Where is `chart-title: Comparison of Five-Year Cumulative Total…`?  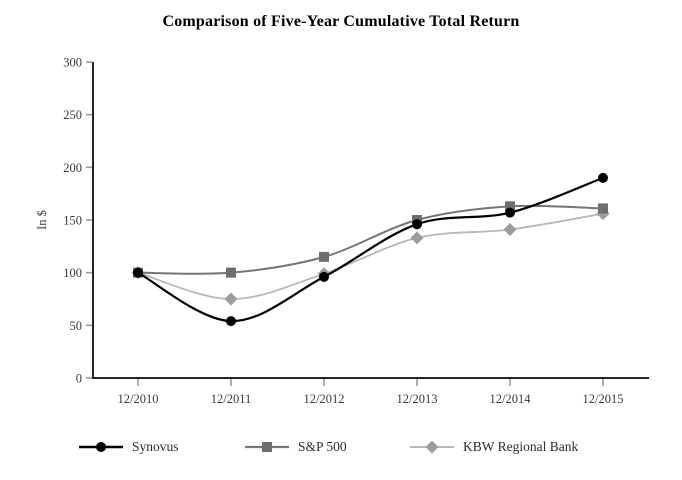
chart-title: Comparison of Five-Year Cumulative Total… is located at coordinates (341, 21).